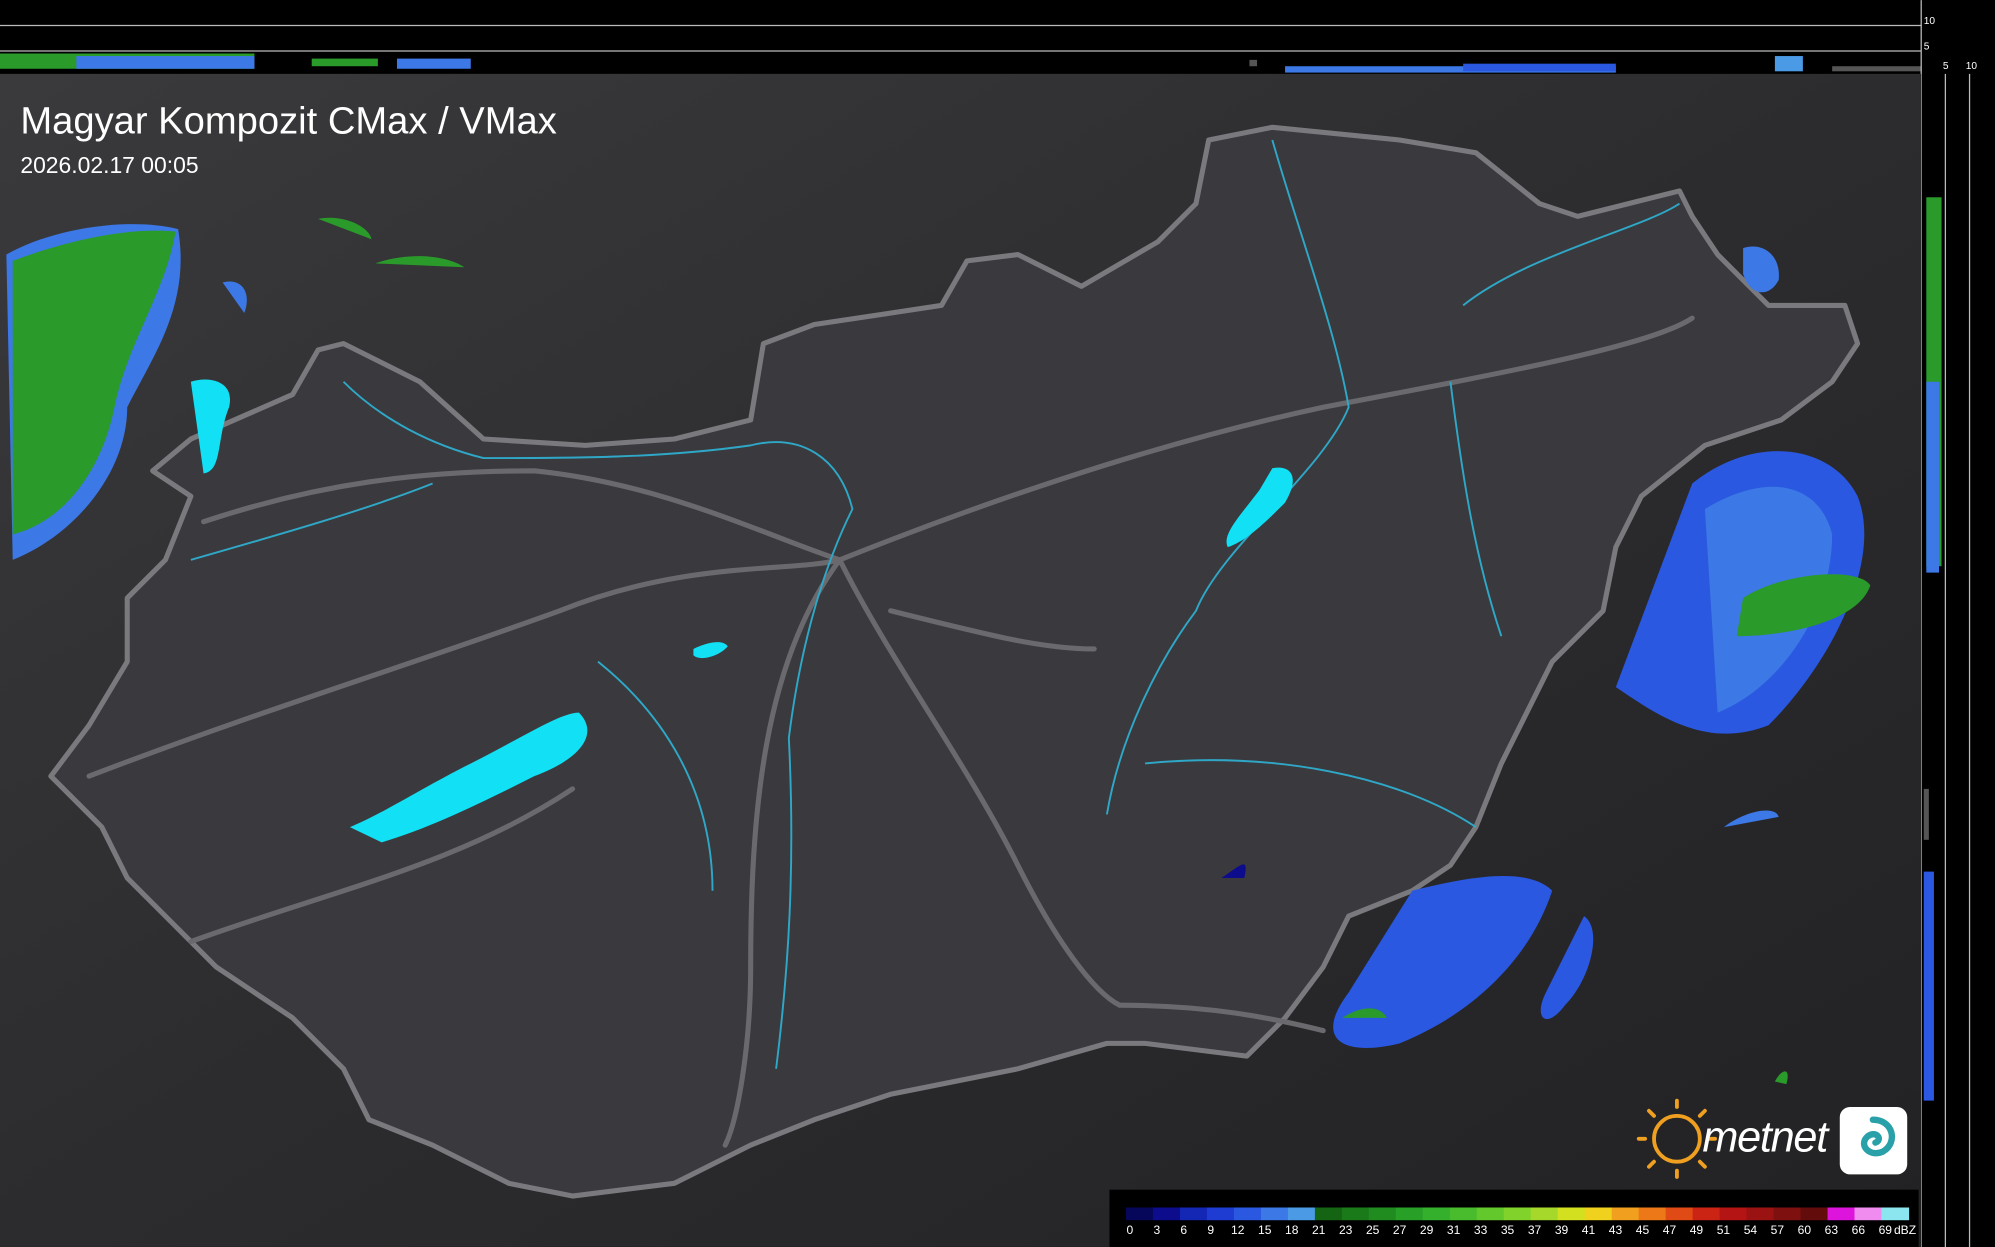  What do you see at coordinates (288, 121) in the screenshot?
I see `map-title: Magyar Kompozit CMax / VMax` at bounding box center [288, 121].